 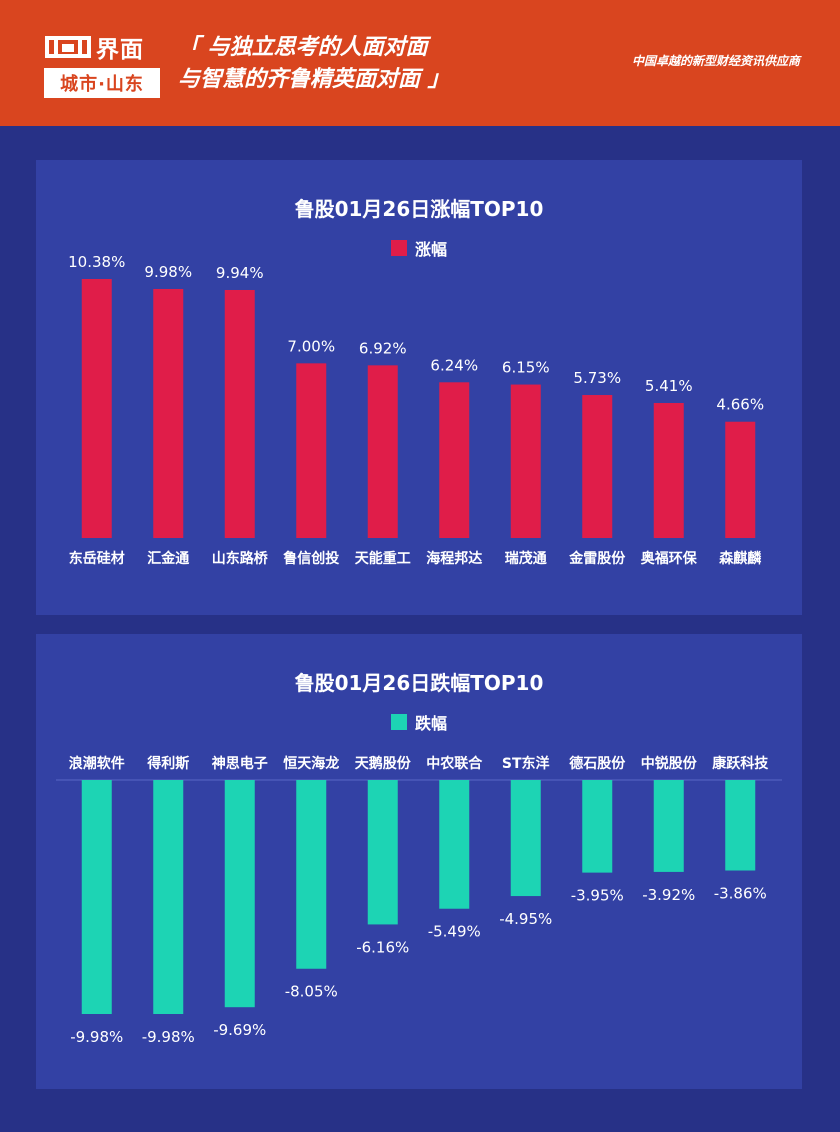 I want to click on logo-subtitle: 城市·山东, so click(x=102, y=83).